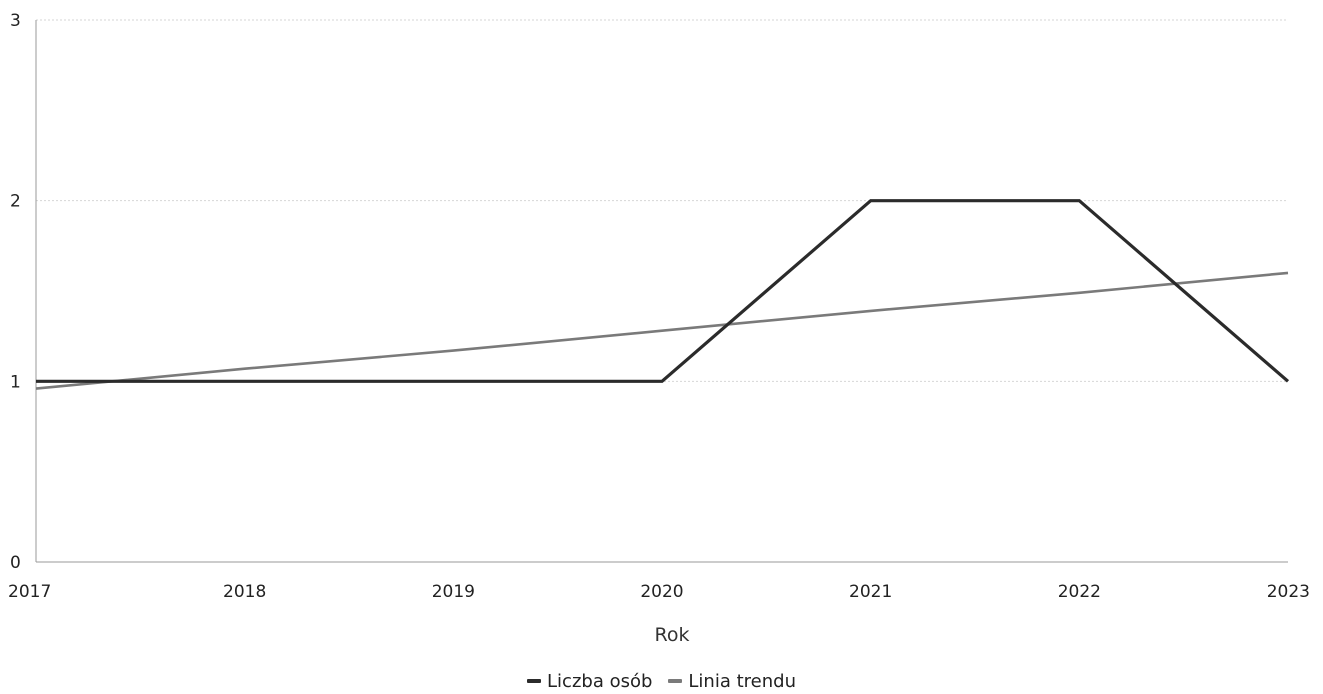 Image resolution: width=1323 pixels, height=694 pixels. I want to click on legend: Liczba osób Linia trendu, so click(661, 679).